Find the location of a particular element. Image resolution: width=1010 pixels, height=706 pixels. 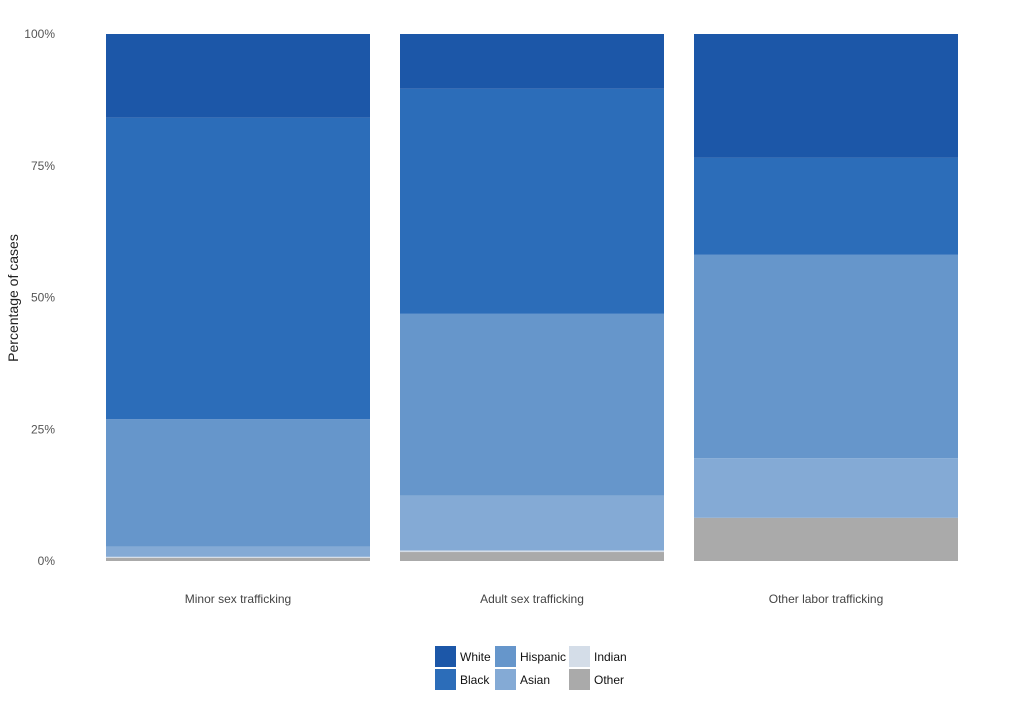

bar-adult-sex-trafficking-indian is located at coordinates (532, 551).